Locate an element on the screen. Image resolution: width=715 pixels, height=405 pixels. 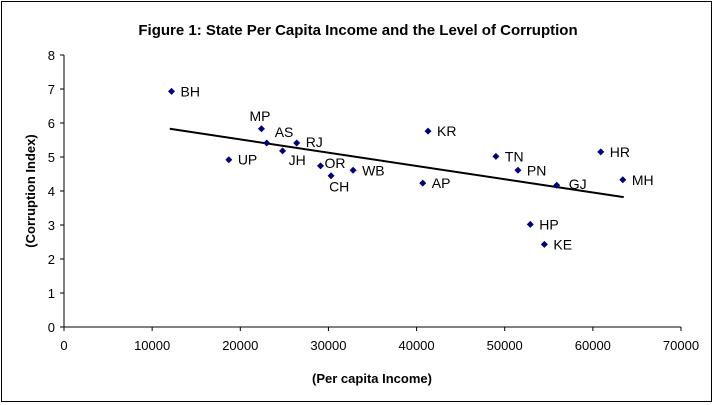
point-label-ch: CH is located at coordinates (339, 187).